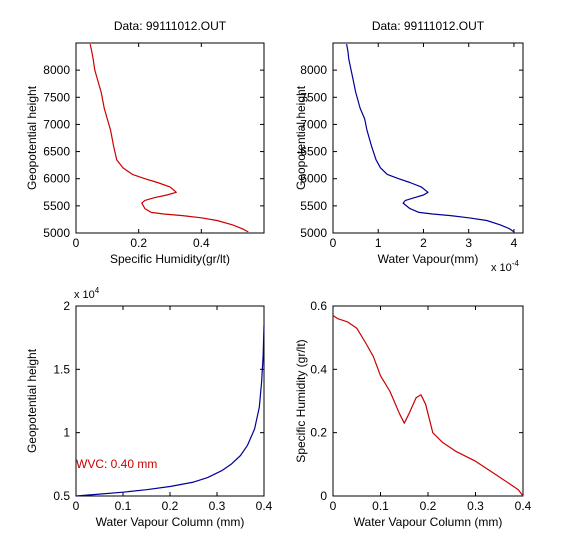 The width and height of the screenshot is (580, 560). What do you see at coordinates (87, 293) in the screenshot?
I see `axis-exponent-label: x 104` at bounding box center [87, 293].